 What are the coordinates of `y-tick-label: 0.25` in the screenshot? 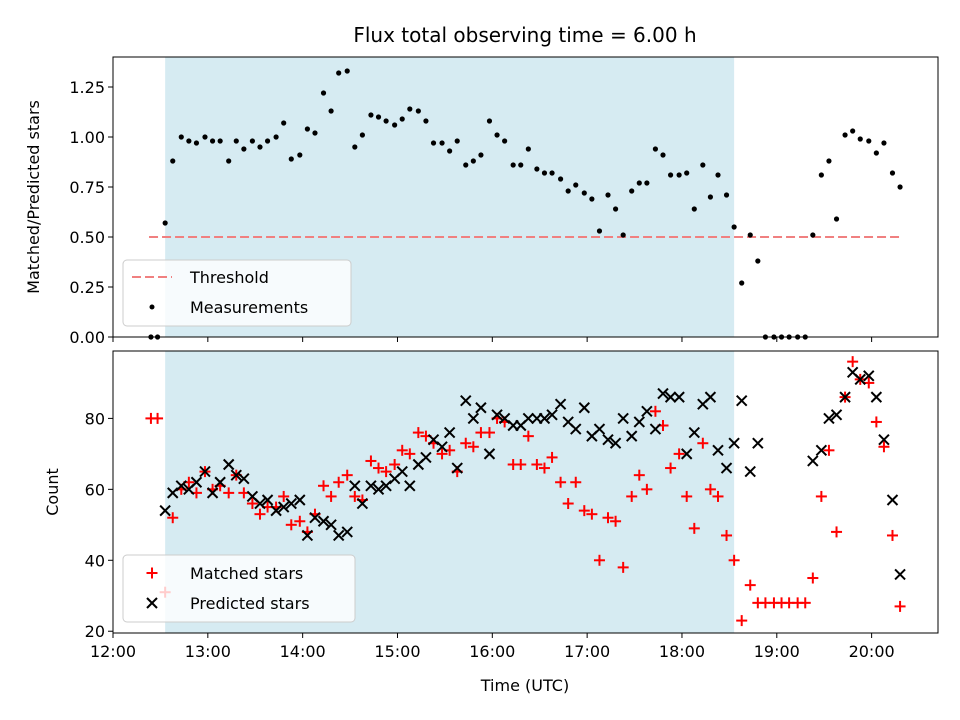 It's located at (87, 287).